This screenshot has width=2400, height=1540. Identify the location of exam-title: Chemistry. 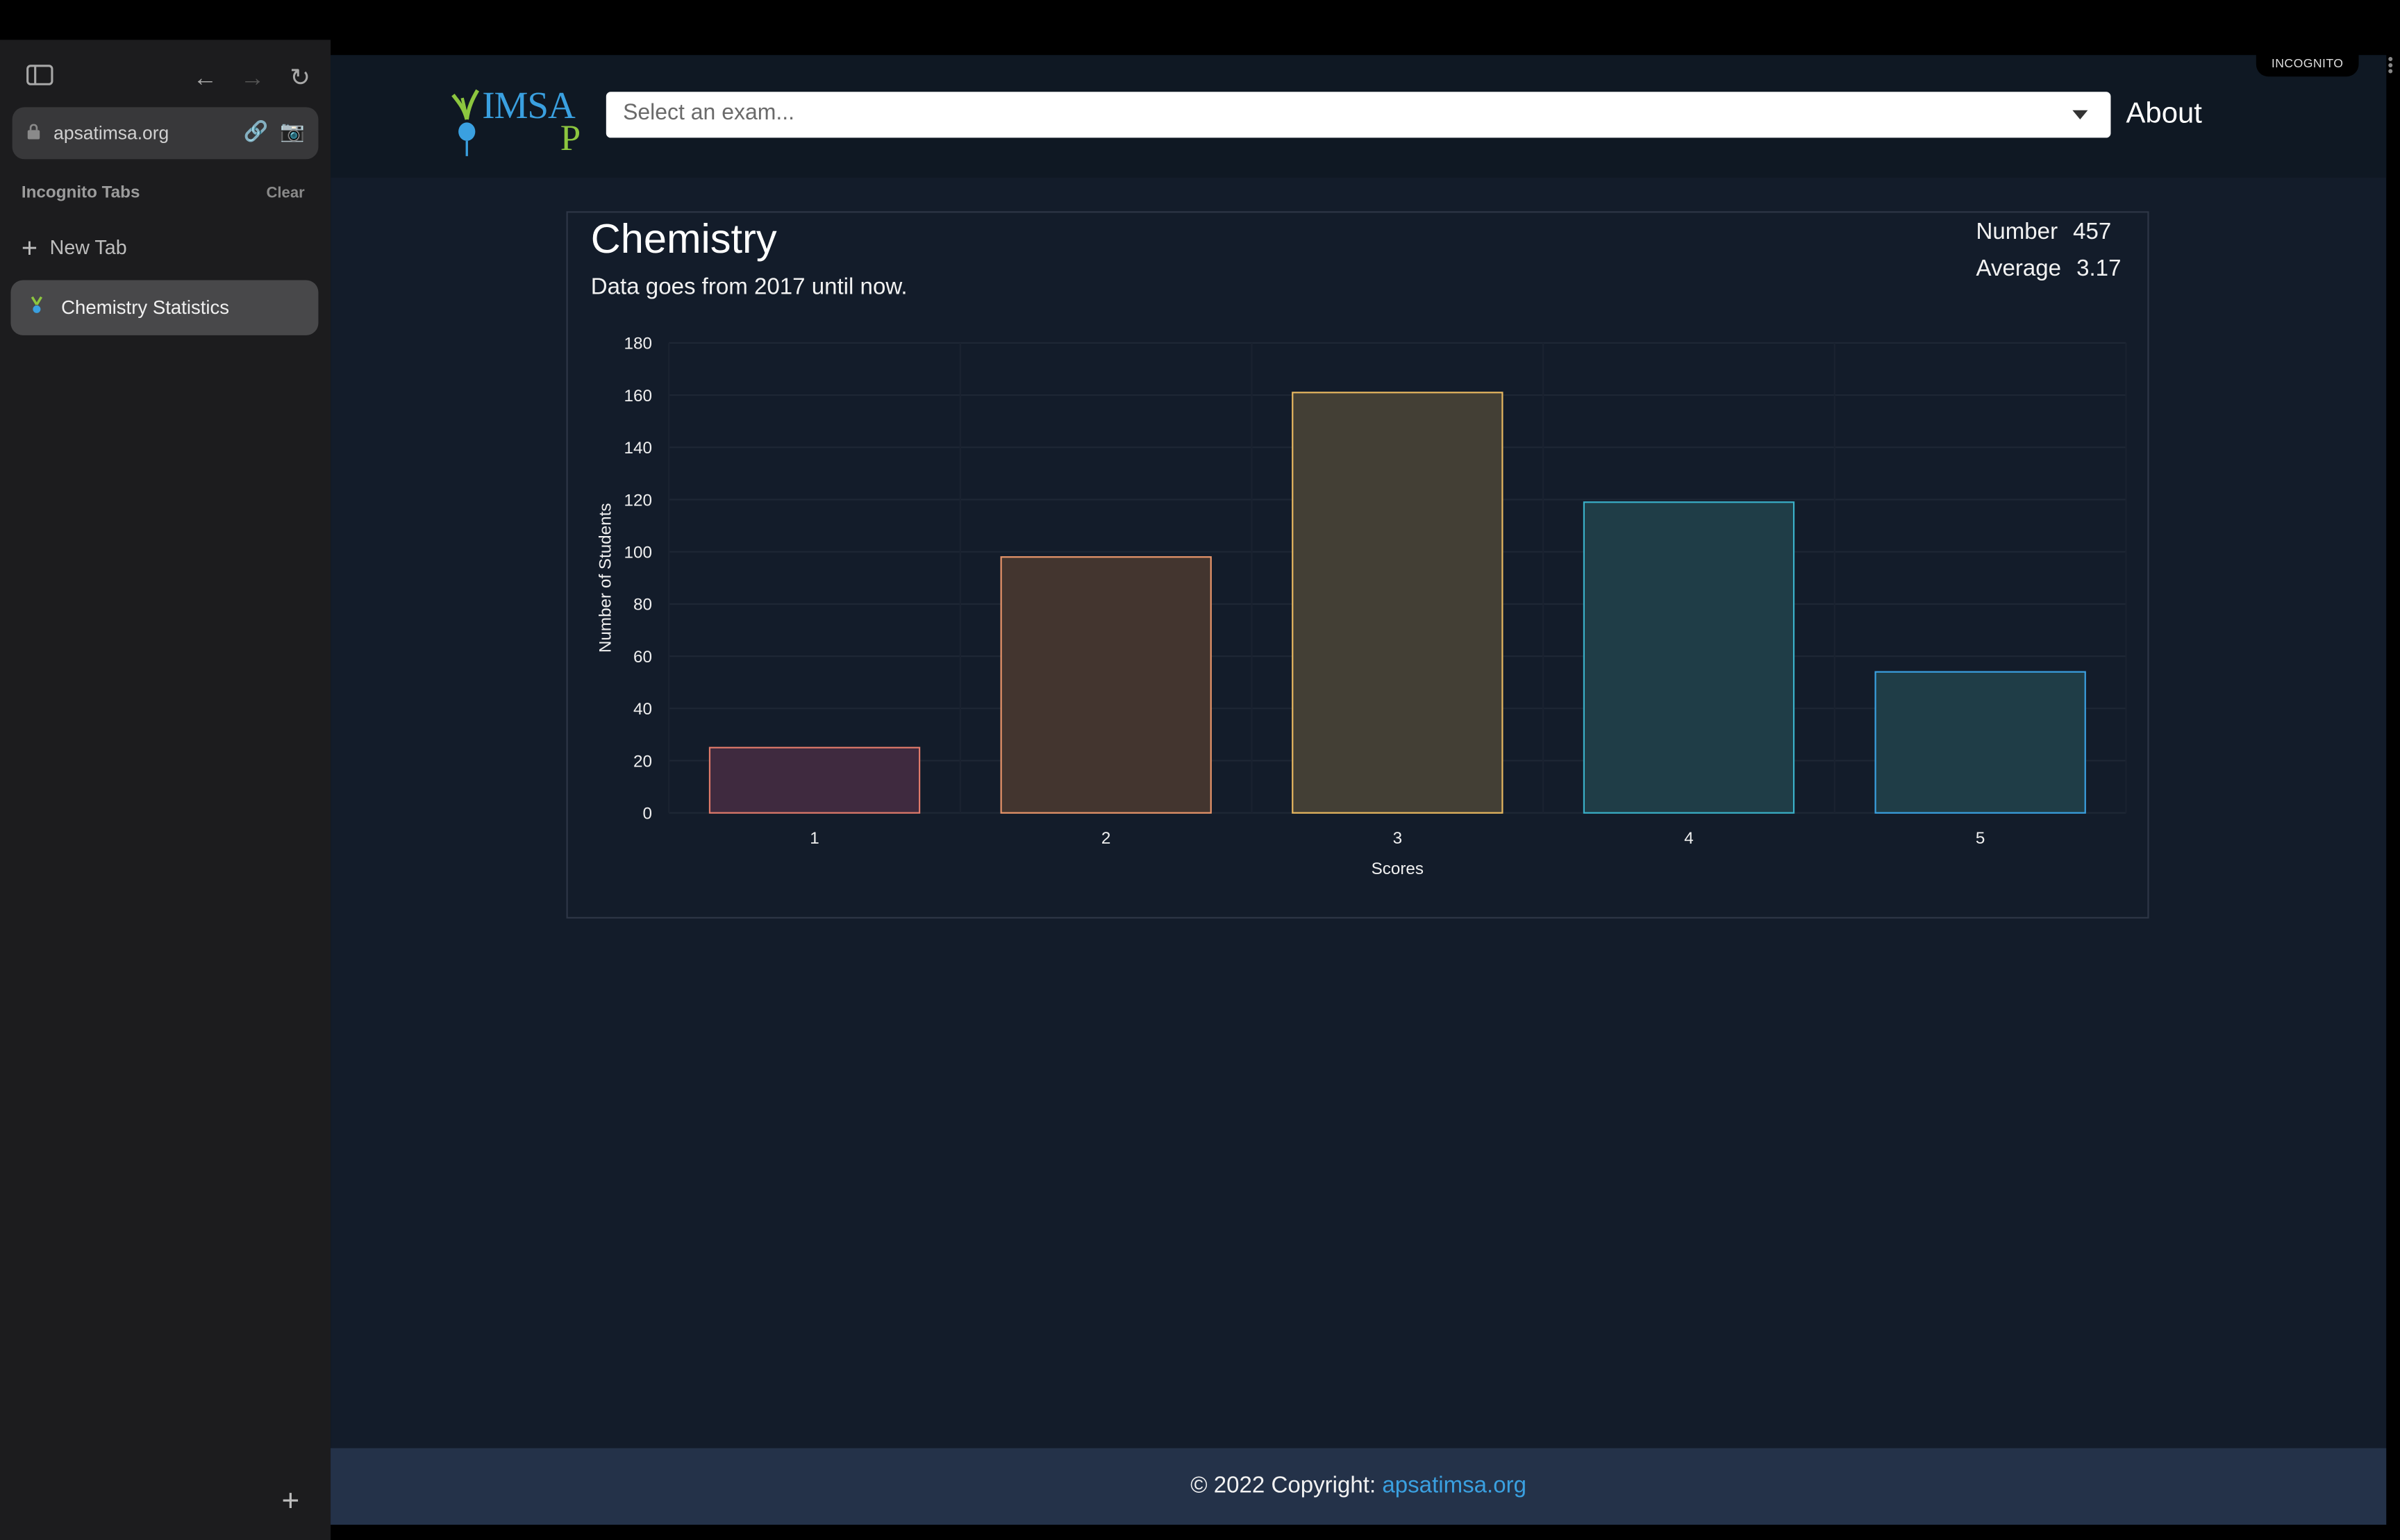
(683, 239).